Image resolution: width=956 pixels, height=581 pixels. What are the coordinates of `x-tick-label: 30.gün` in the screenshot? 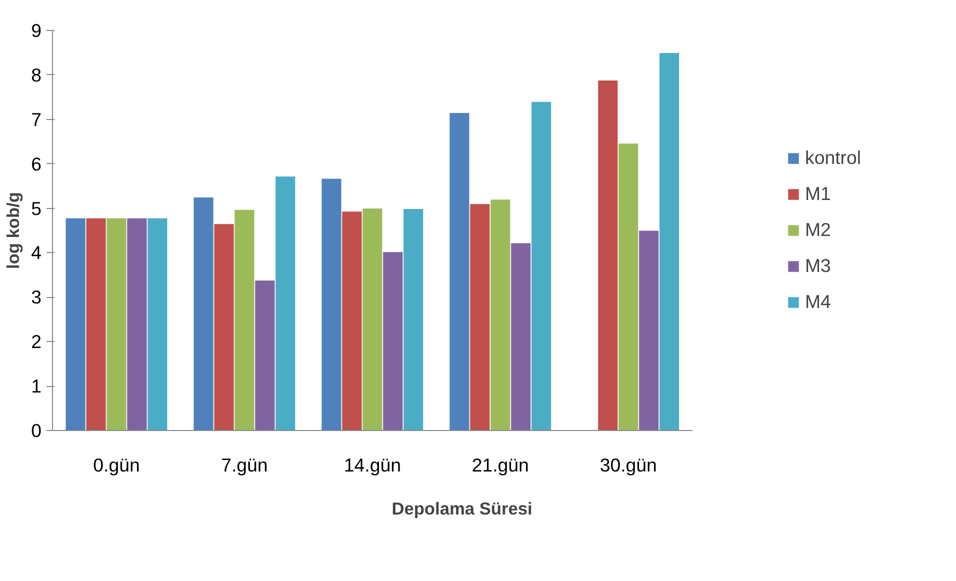 It's located at (628, 465).